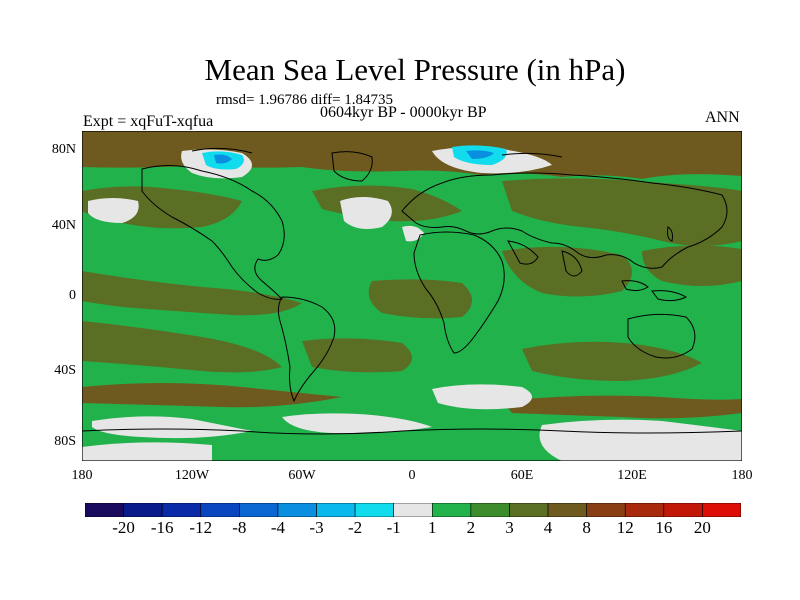 The width and height of the screenshot is (800, 600). Describe the element at coordinates (162, 527) in the screenshot. I see `colorbar-label: -16` at that location.